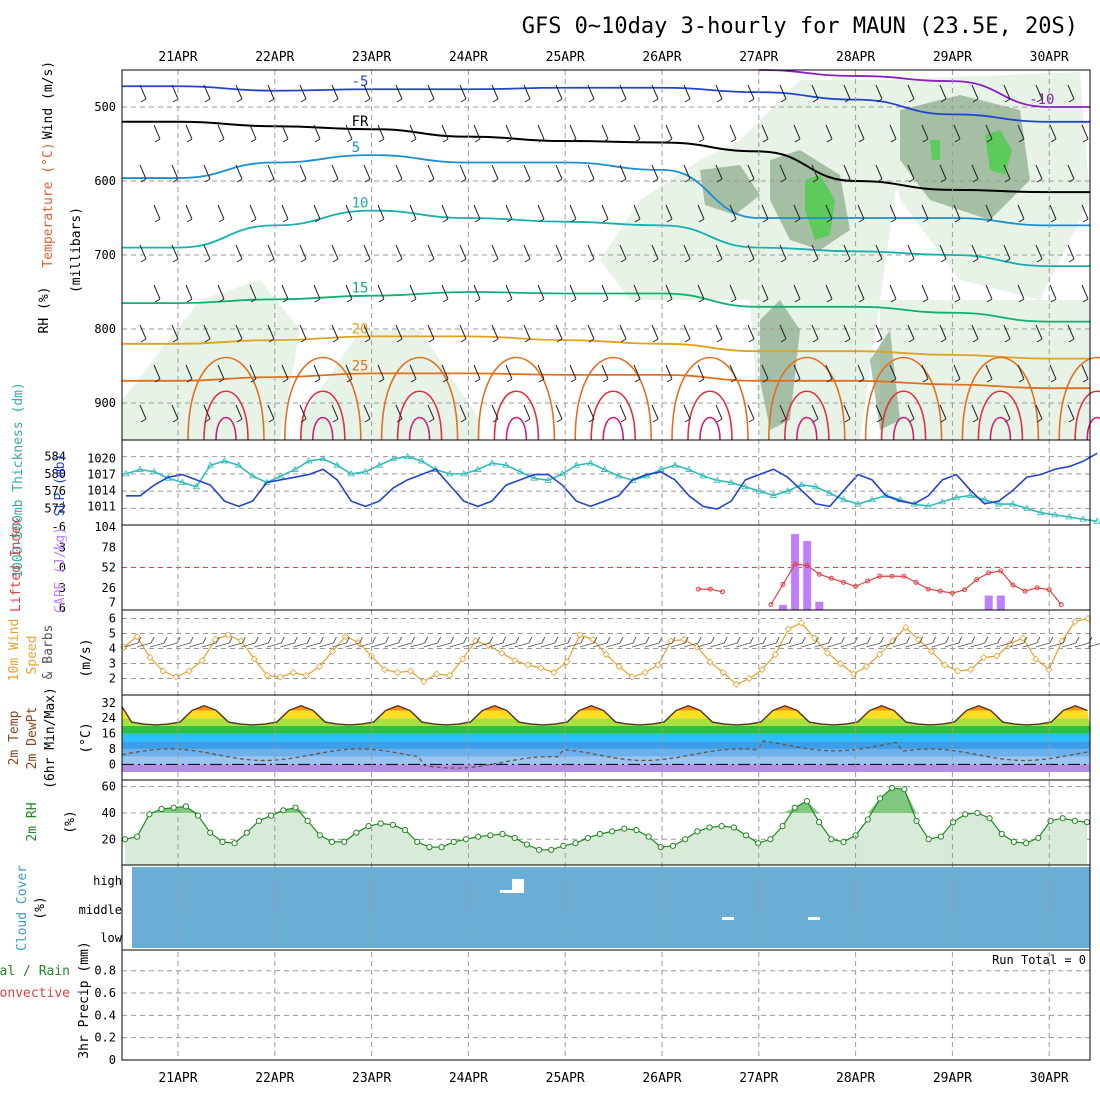  Describe the element at coordinates (109, 787) in the screenshot. I see `y-tick-label: 60` at that location.